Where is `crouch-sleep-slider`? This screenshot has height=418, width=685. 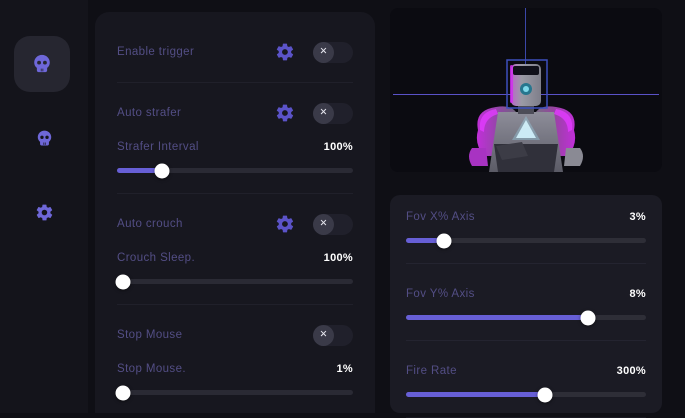
crouch-sleep-slider is located at coordinates (234, 281).